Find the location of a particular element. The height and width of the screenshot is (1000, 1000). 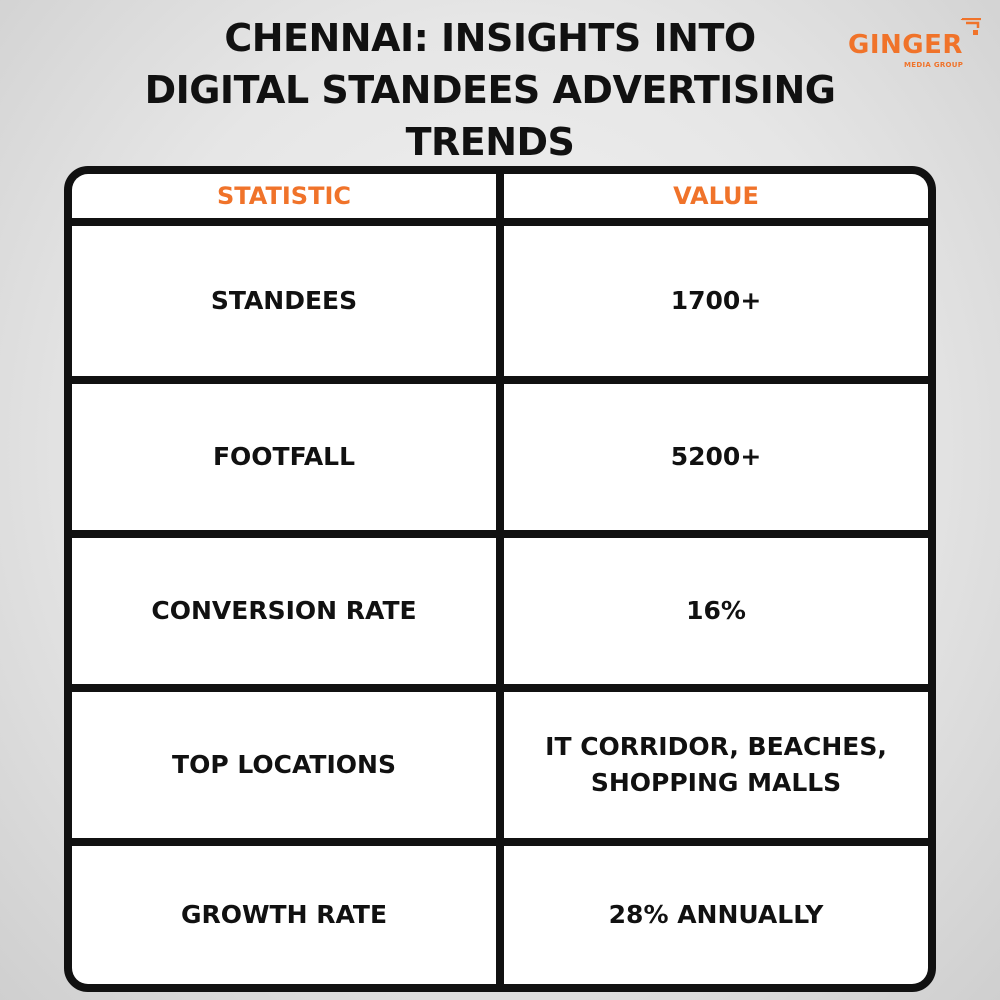

table-cell: GROWTH RATE is located at coordinates (284, 914).